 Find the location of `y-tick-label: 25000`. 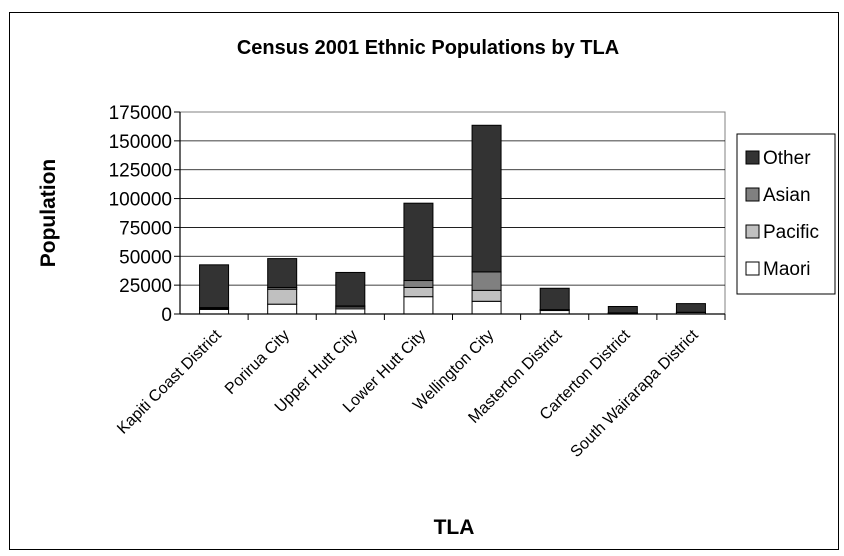

y-tick-label: 25000 is located at coordinates (145, 286).